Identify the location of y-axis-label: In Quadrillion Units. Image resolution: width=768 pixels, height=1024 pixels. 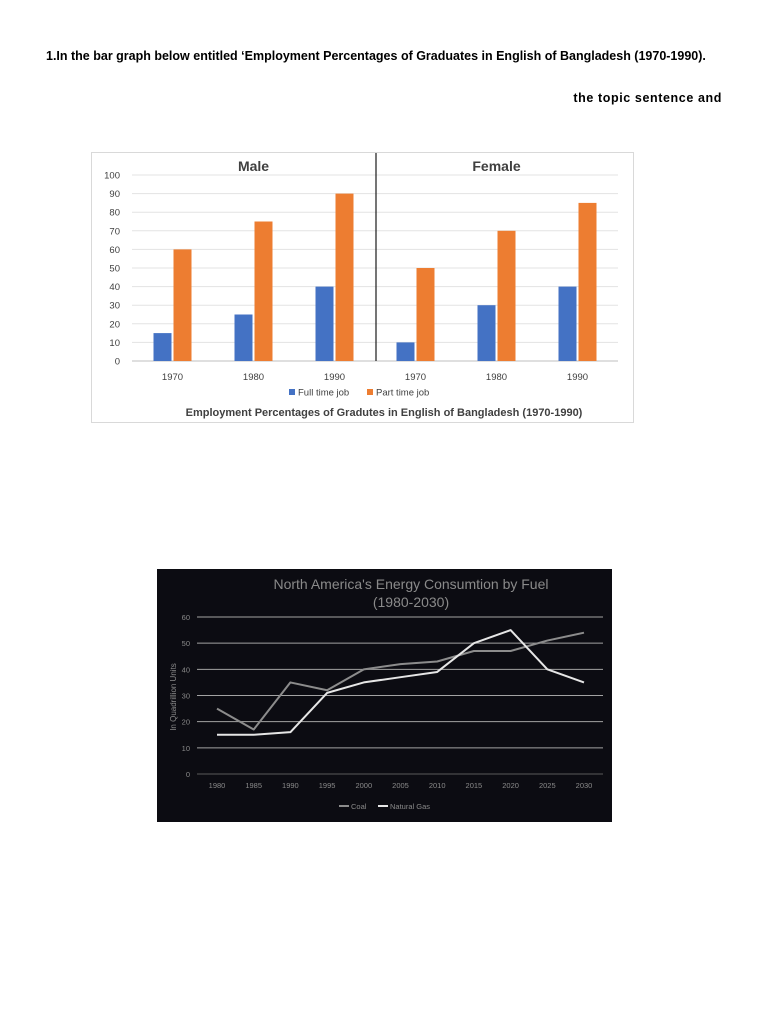
(173, 697).